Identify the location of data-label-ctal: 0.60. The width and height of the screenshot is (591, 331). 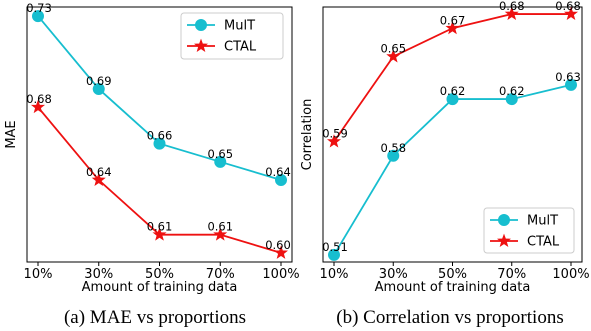
(278, 245).